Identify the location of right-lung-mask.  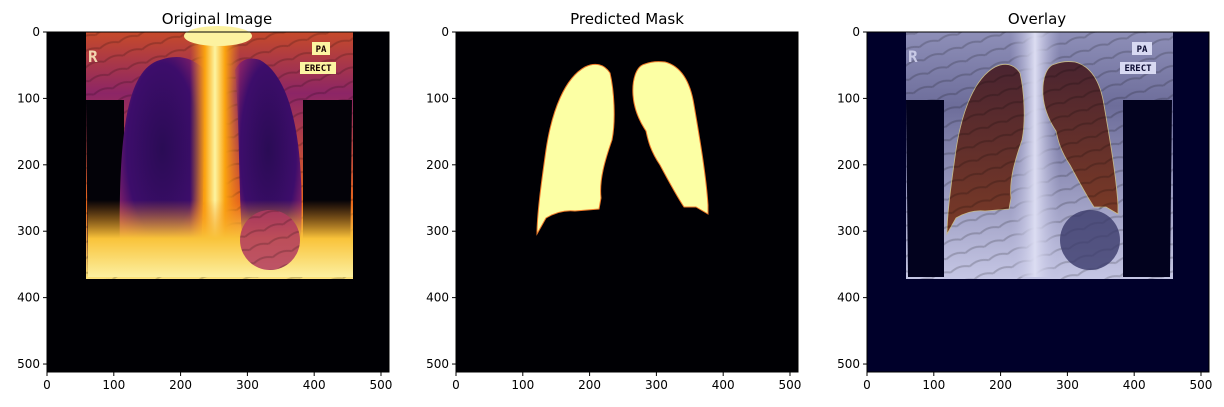
(670, 138).